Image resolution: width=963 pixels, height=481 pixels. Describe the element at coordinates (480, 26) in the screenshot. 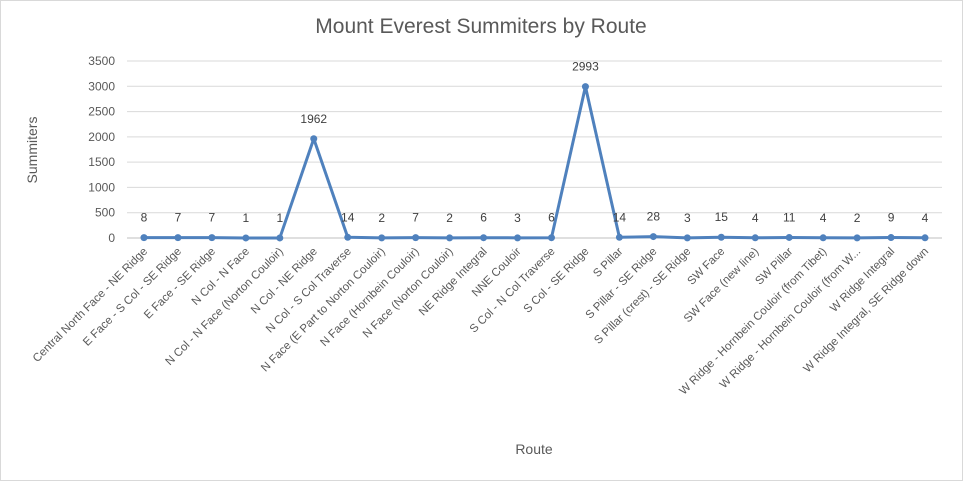

I see `chart-title: Mount Everest Summiters by Route` at that location.